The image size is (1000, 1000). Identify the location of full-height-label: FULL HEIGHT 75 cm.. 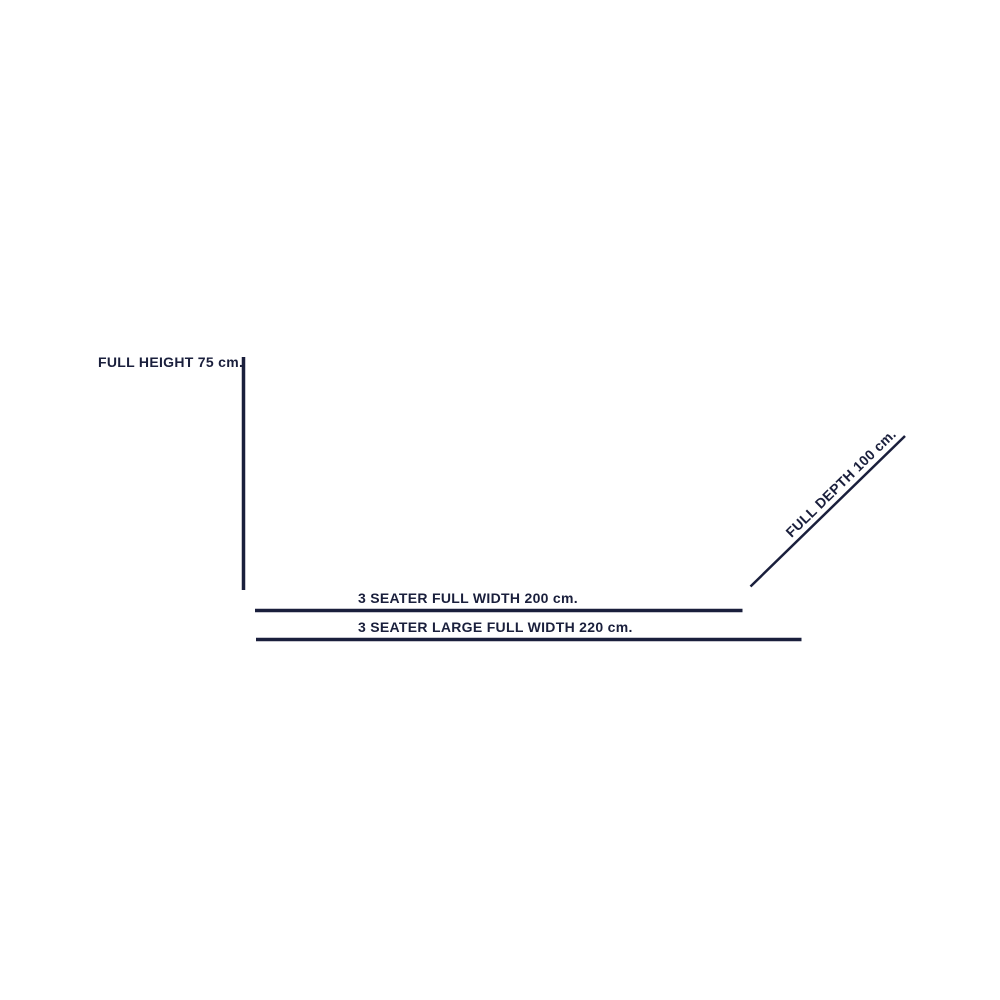
(171, 362).